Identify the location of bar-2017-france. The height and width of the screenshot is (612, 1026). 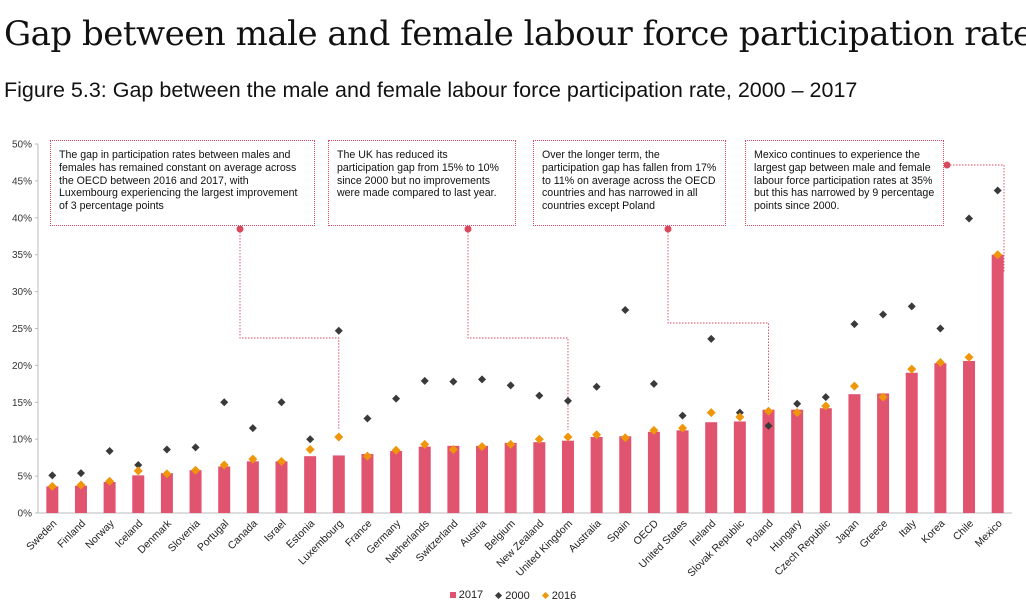
(367, 483).